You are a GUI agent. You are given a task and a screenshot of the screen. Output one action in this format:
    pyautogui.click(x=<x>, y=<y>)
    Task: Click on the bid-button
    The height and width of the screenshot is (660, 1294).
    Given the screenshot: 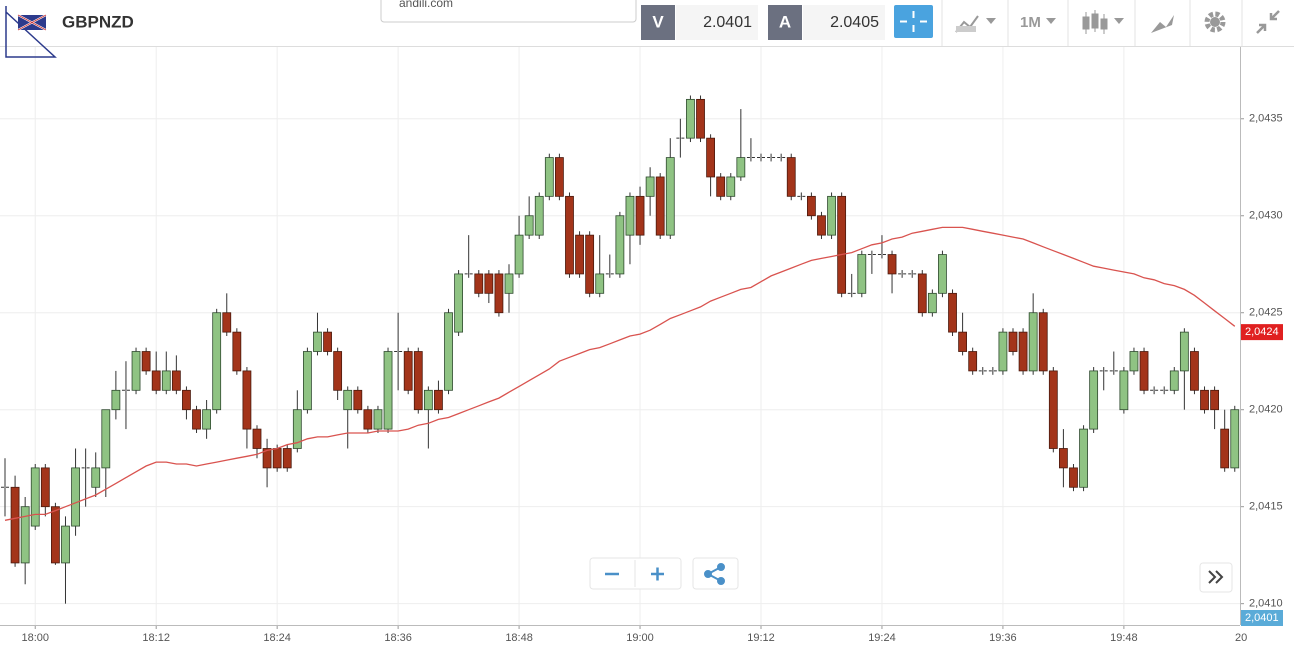 What is the action you would take?
    pyautogui.click(x=658, y=22)
    